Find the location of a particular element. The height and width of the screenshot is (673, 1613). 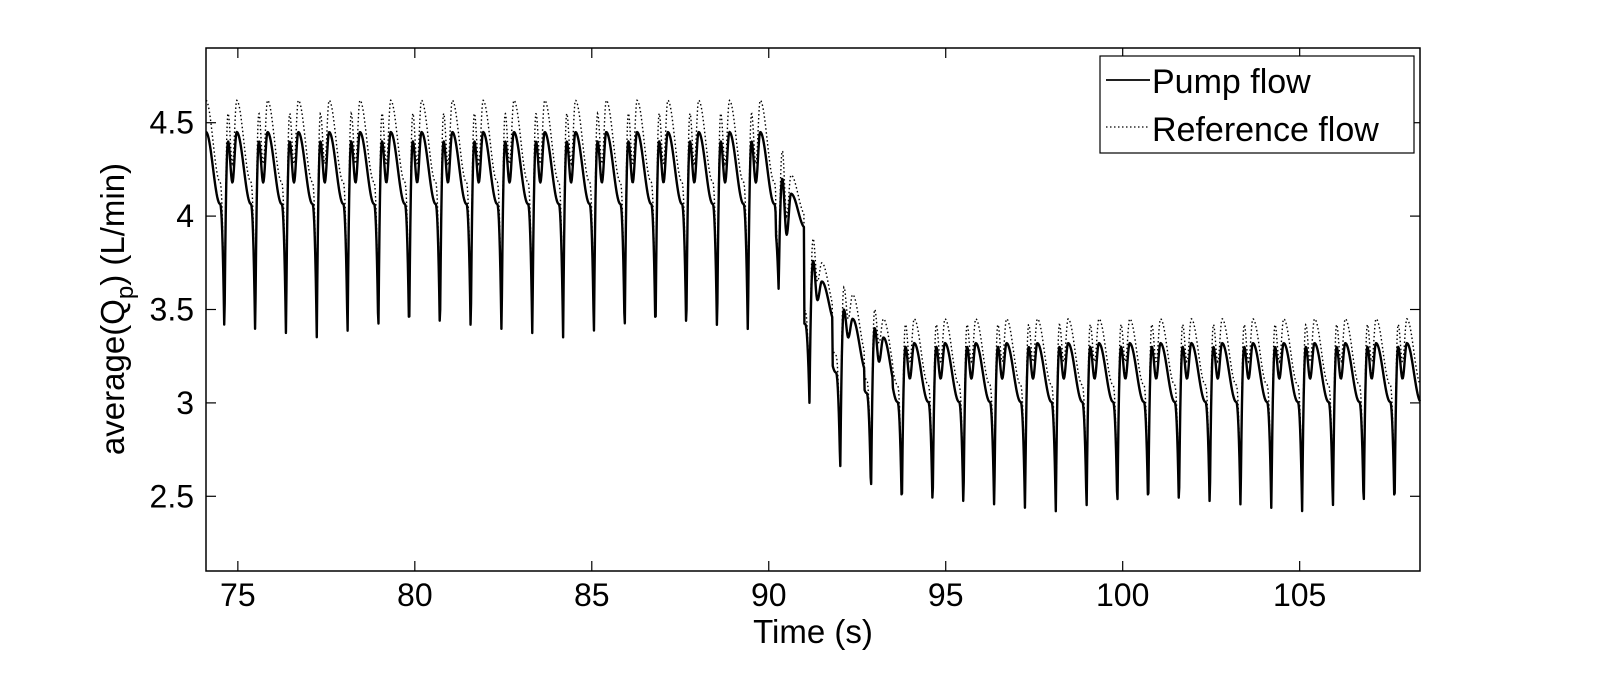

legend: Pump flow Reference flow is located at coordinates (1257, 104).